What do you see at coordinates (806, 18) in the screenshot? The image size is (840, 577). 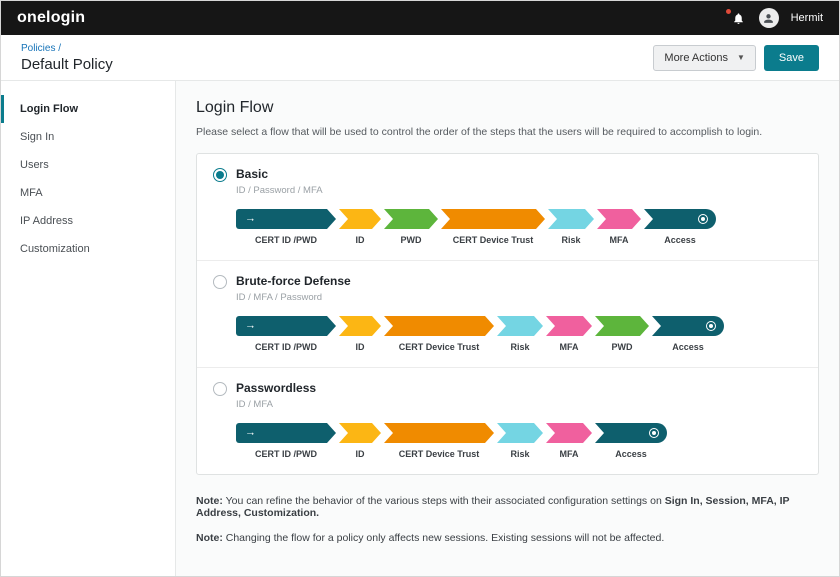 I see `username: Hermit` at bounding box center [806, 18].